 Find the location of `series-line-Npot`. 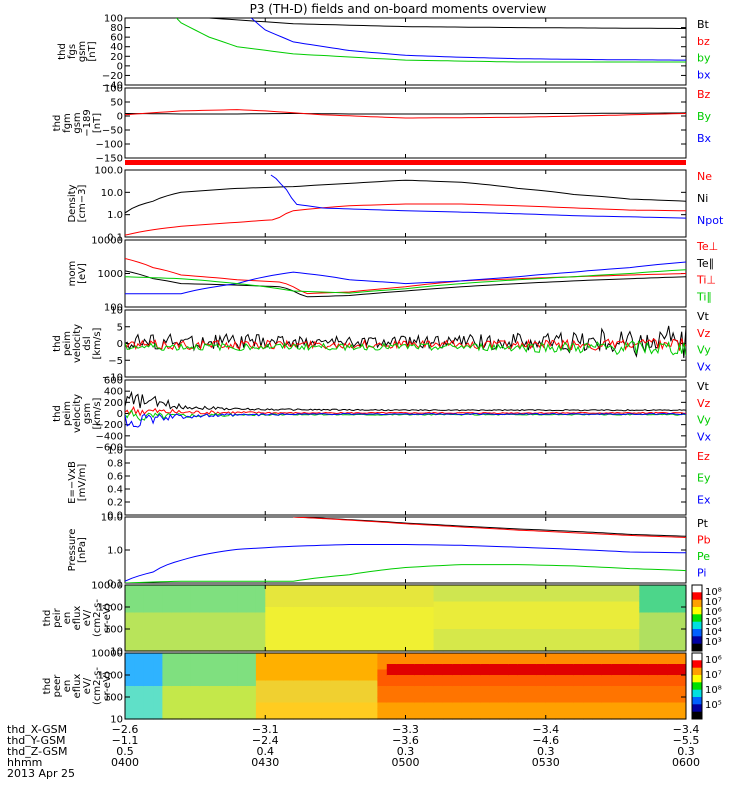

series-line-Npot is located at coordinates (478, 196).